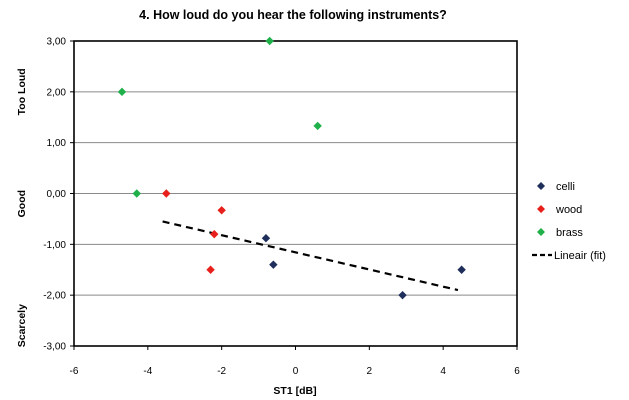  I want to click on x-tick-label: 6, so click(517, 371).